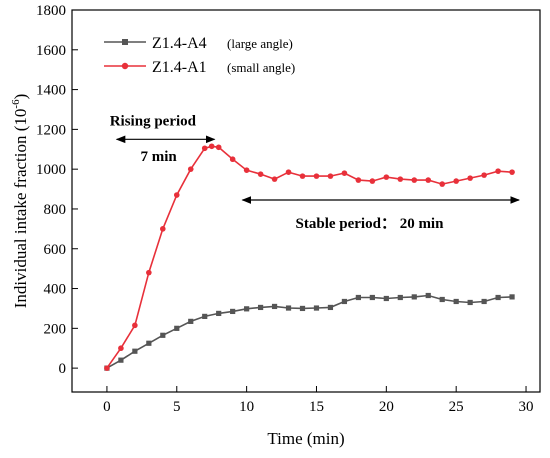 The height and width of the screenshot is (458, 550). Describe the element at coordinates (107, 407) in the screenshot. I see `x-tick-label: 0` at that location.